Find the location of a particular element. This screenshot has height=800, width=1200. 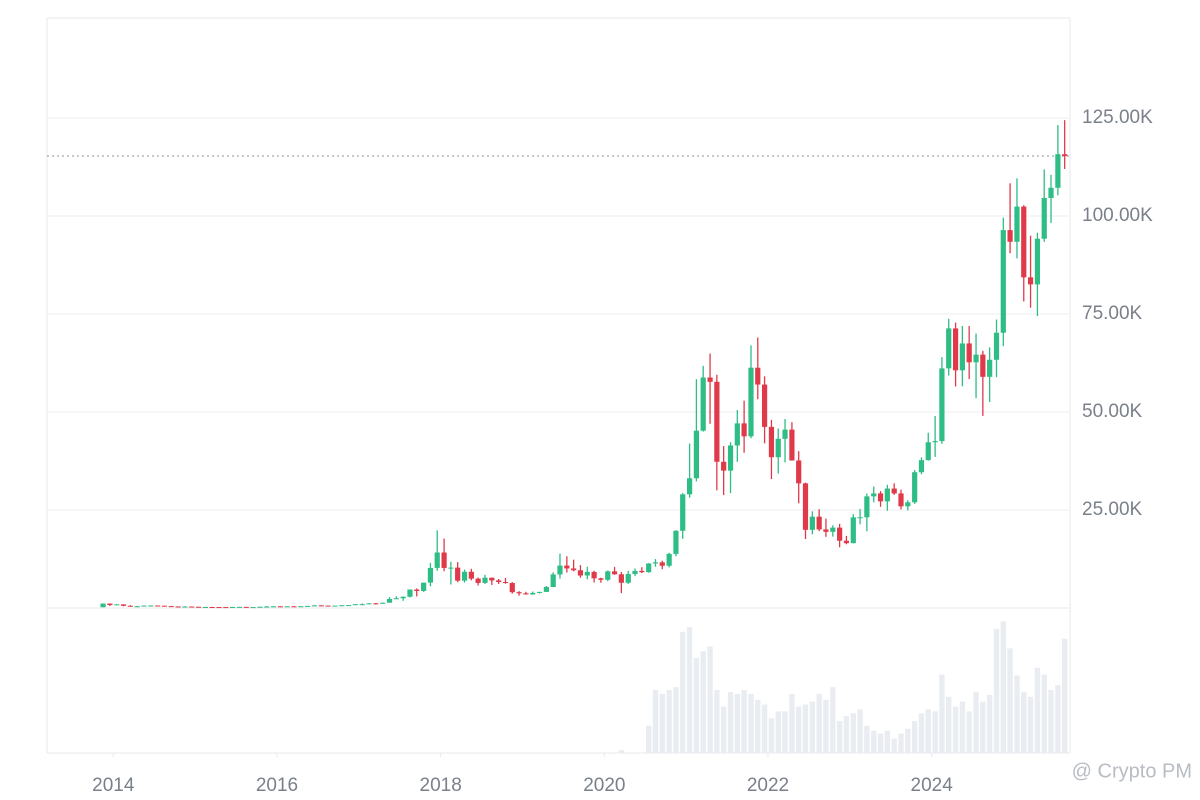

x-tick-label: 2016 is located at coordinates (277, 785).